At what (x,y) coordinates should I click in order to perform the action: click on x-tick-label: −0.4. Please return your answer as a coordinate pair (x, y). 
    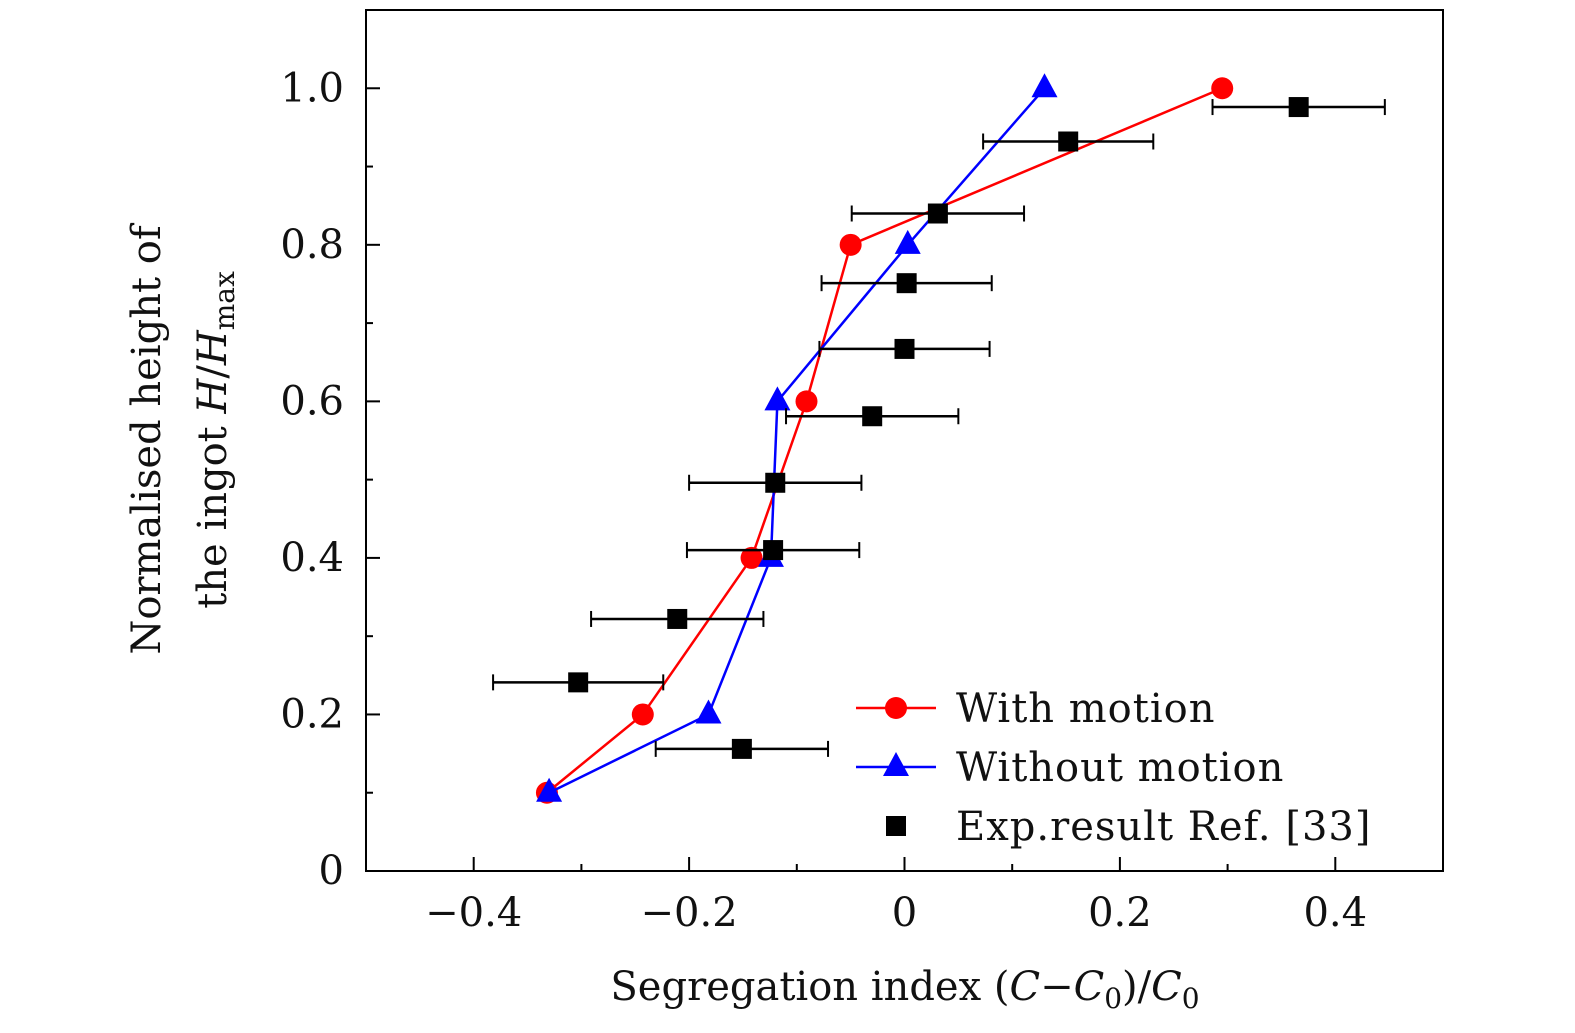
    Looking at the image, I should click on (473, 913).